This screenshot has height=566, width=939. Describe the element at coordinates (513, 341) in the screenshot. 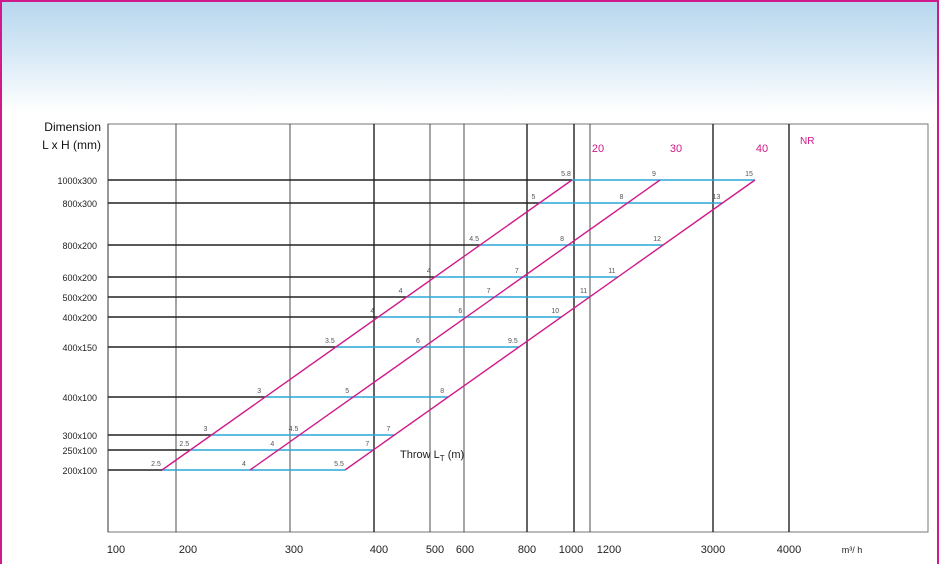

I see `throw-value-label: 9.5` at that location.